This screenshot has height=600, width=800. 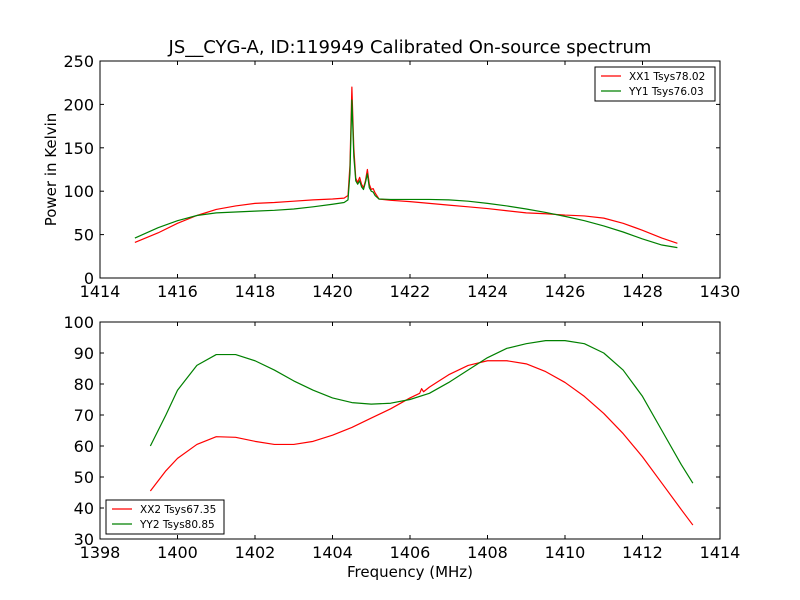 What do you see at coordinates (178, 510) in the screenshot?
I see `legend-entry-1: XX2 Tsys67.35` at bounding box center [178, 510].